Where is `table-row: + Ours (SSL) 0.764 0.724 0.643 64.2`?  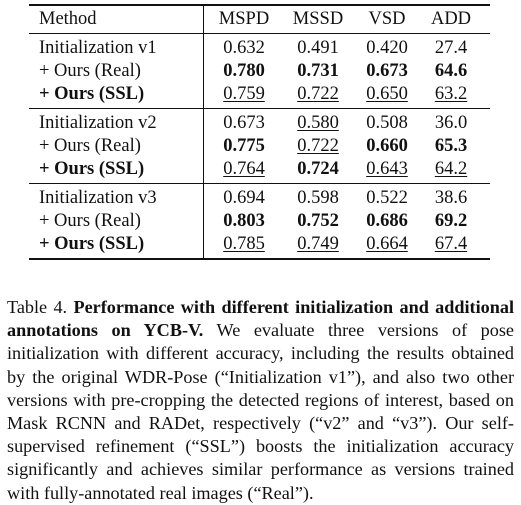
table-row: + Ours (SSL) 0.764 0.724 0.643 64.2 is located at coordinates (259, 169).